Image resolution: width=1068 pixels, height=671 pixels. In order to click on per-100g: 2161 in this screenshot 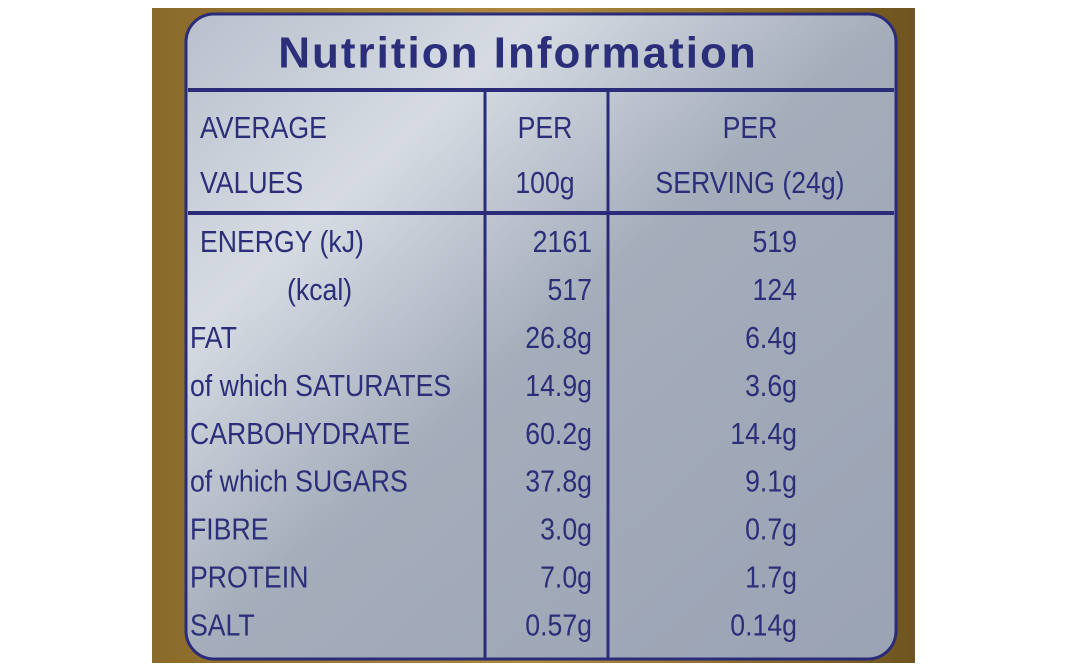, I will do `click(562, 242)`.